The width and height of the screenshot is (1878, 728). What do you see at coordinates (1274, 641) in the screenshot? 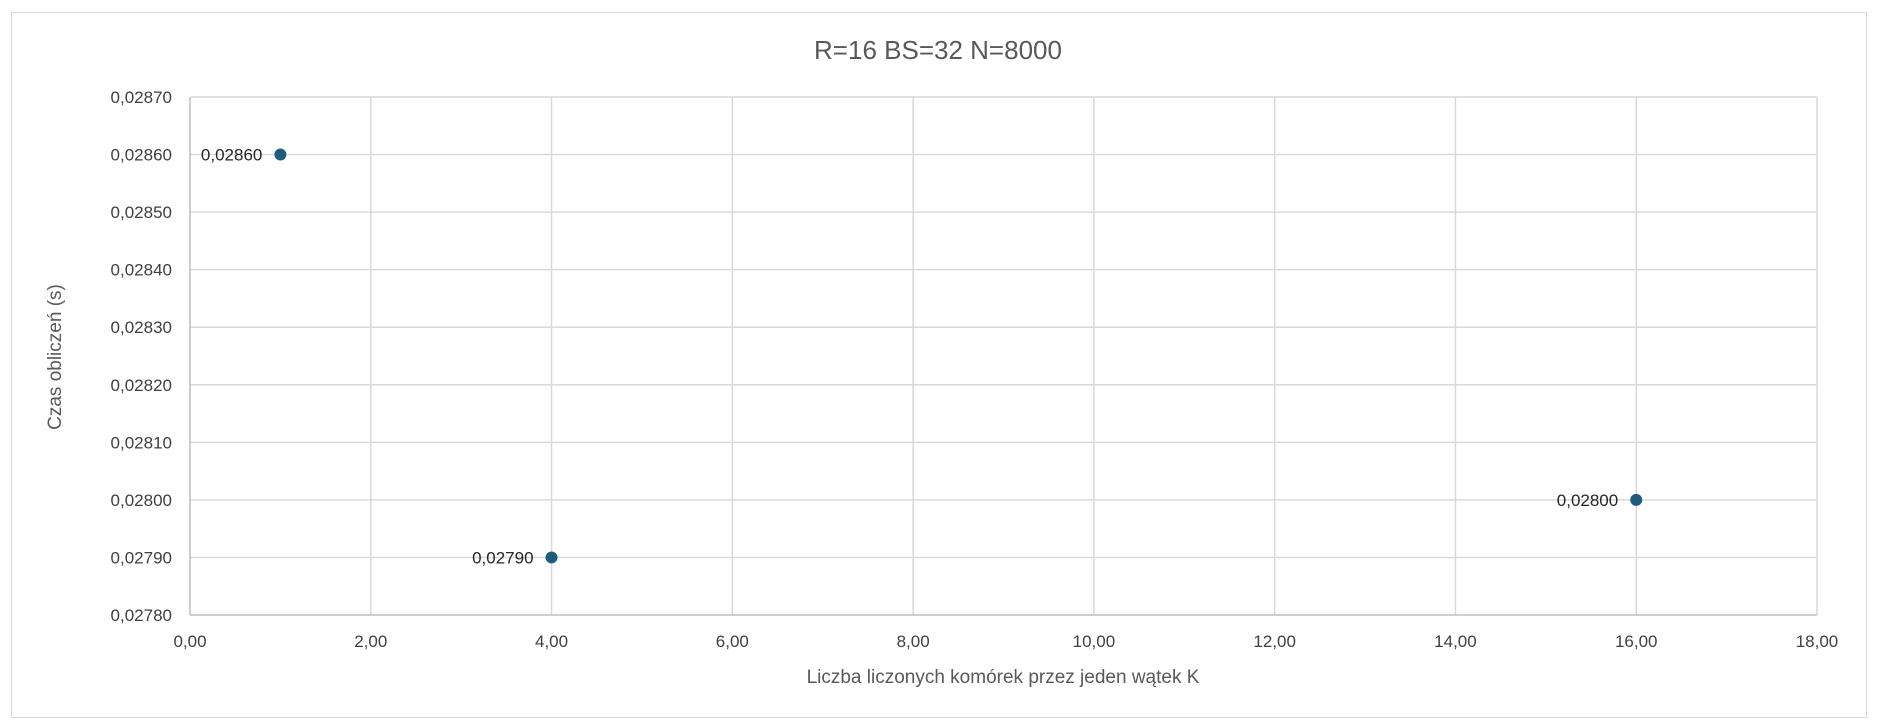
I see `x-tick-label: 12,00` at bounding box center [1274, 641].